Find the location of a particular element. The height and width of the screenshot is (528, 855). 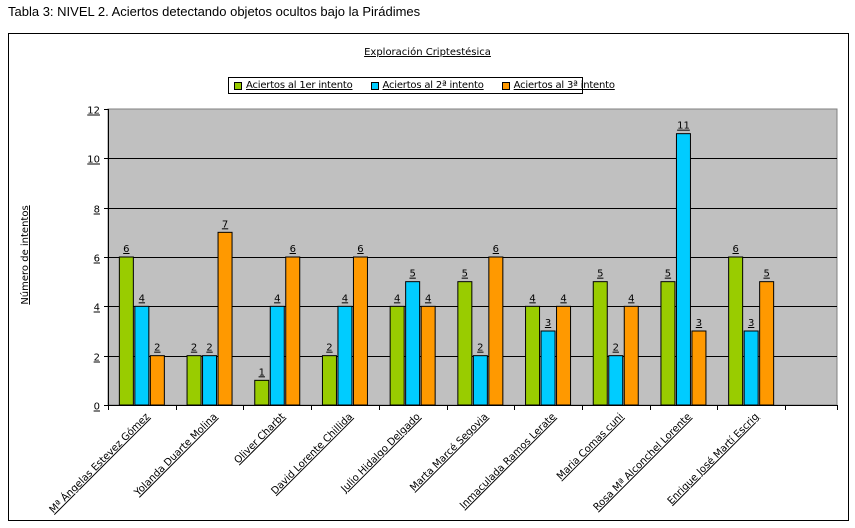

legend-label-series-1: Aciertos al 1er intento is located at coordinates (299, 85).